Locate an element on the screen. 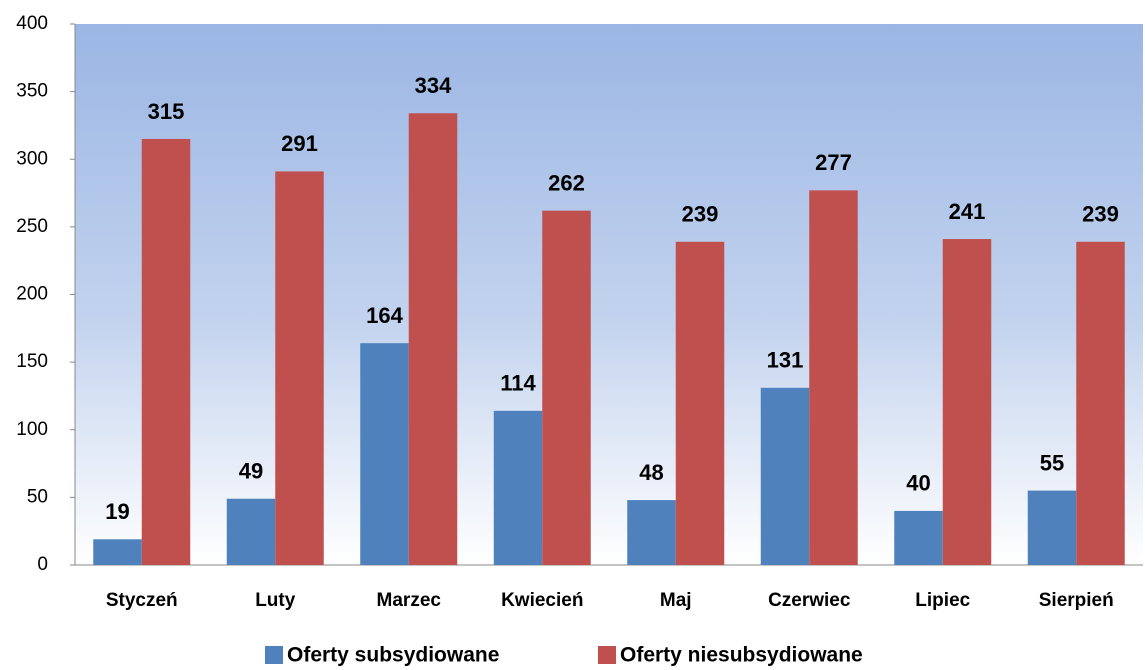 The height and width of the screenshot is (670, 1145). data-label: 48 is located at coordinates (651, 472).